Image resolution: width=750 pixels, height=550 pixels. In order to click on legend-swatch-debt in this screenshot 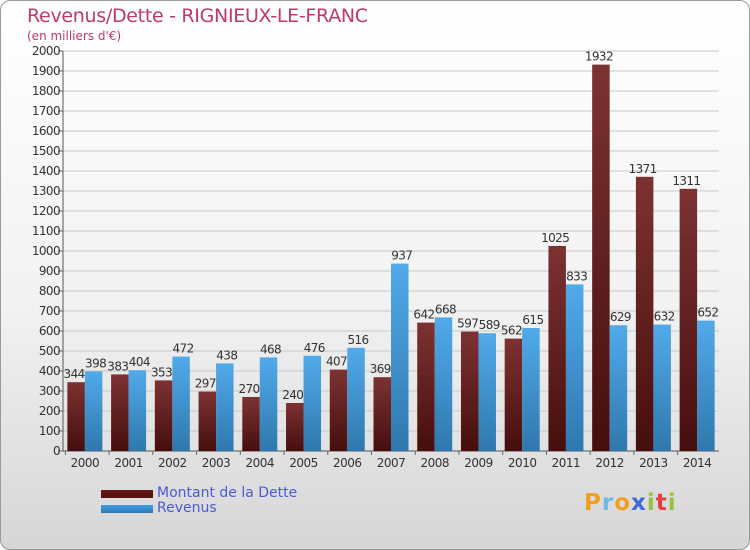, I will do `click(127, 494)`.